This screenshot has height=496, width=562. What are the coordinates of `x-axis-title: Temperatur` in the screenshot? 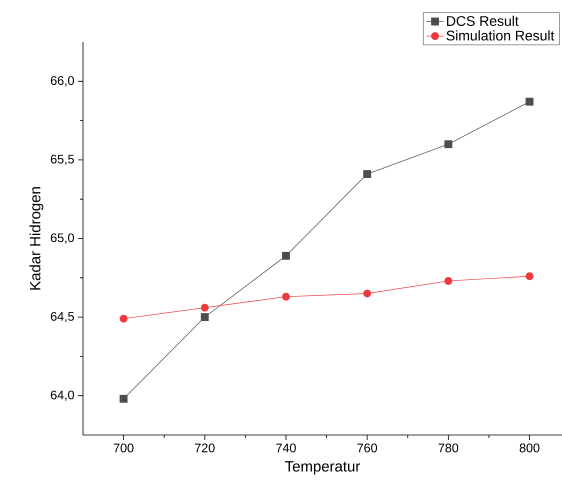 It's located at (322, 468).